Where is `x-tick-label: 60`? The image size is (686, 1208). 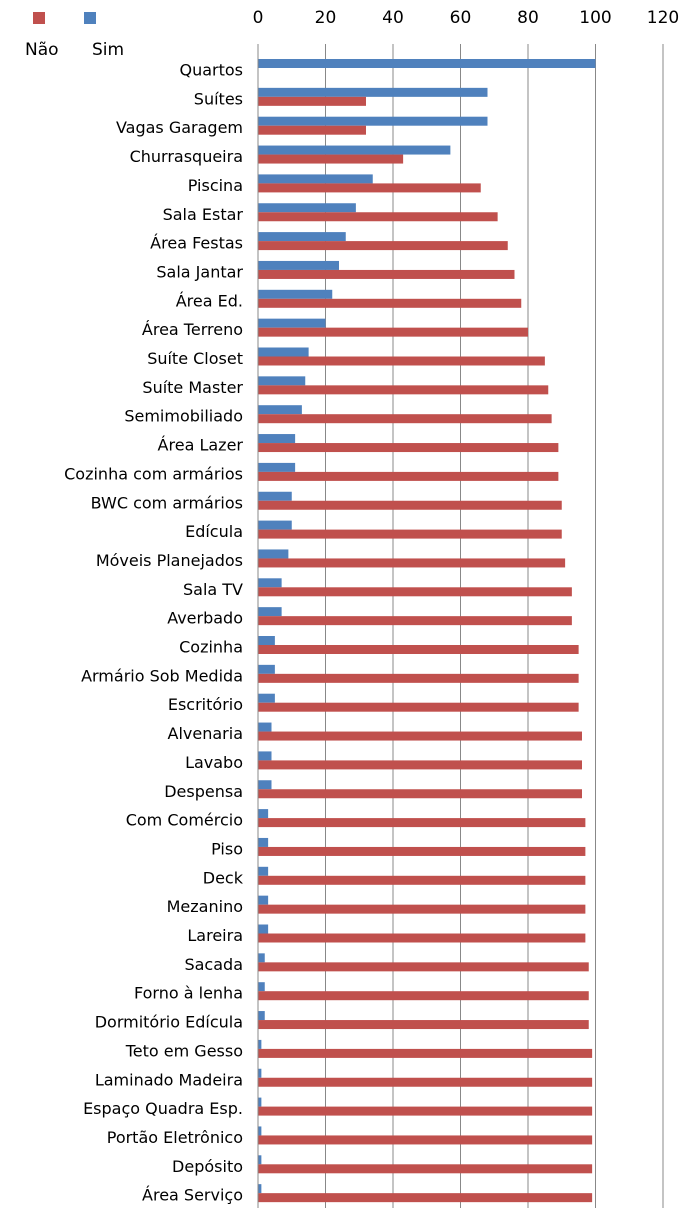 x-tick-label: 60 is located at coordinates (461, 18).